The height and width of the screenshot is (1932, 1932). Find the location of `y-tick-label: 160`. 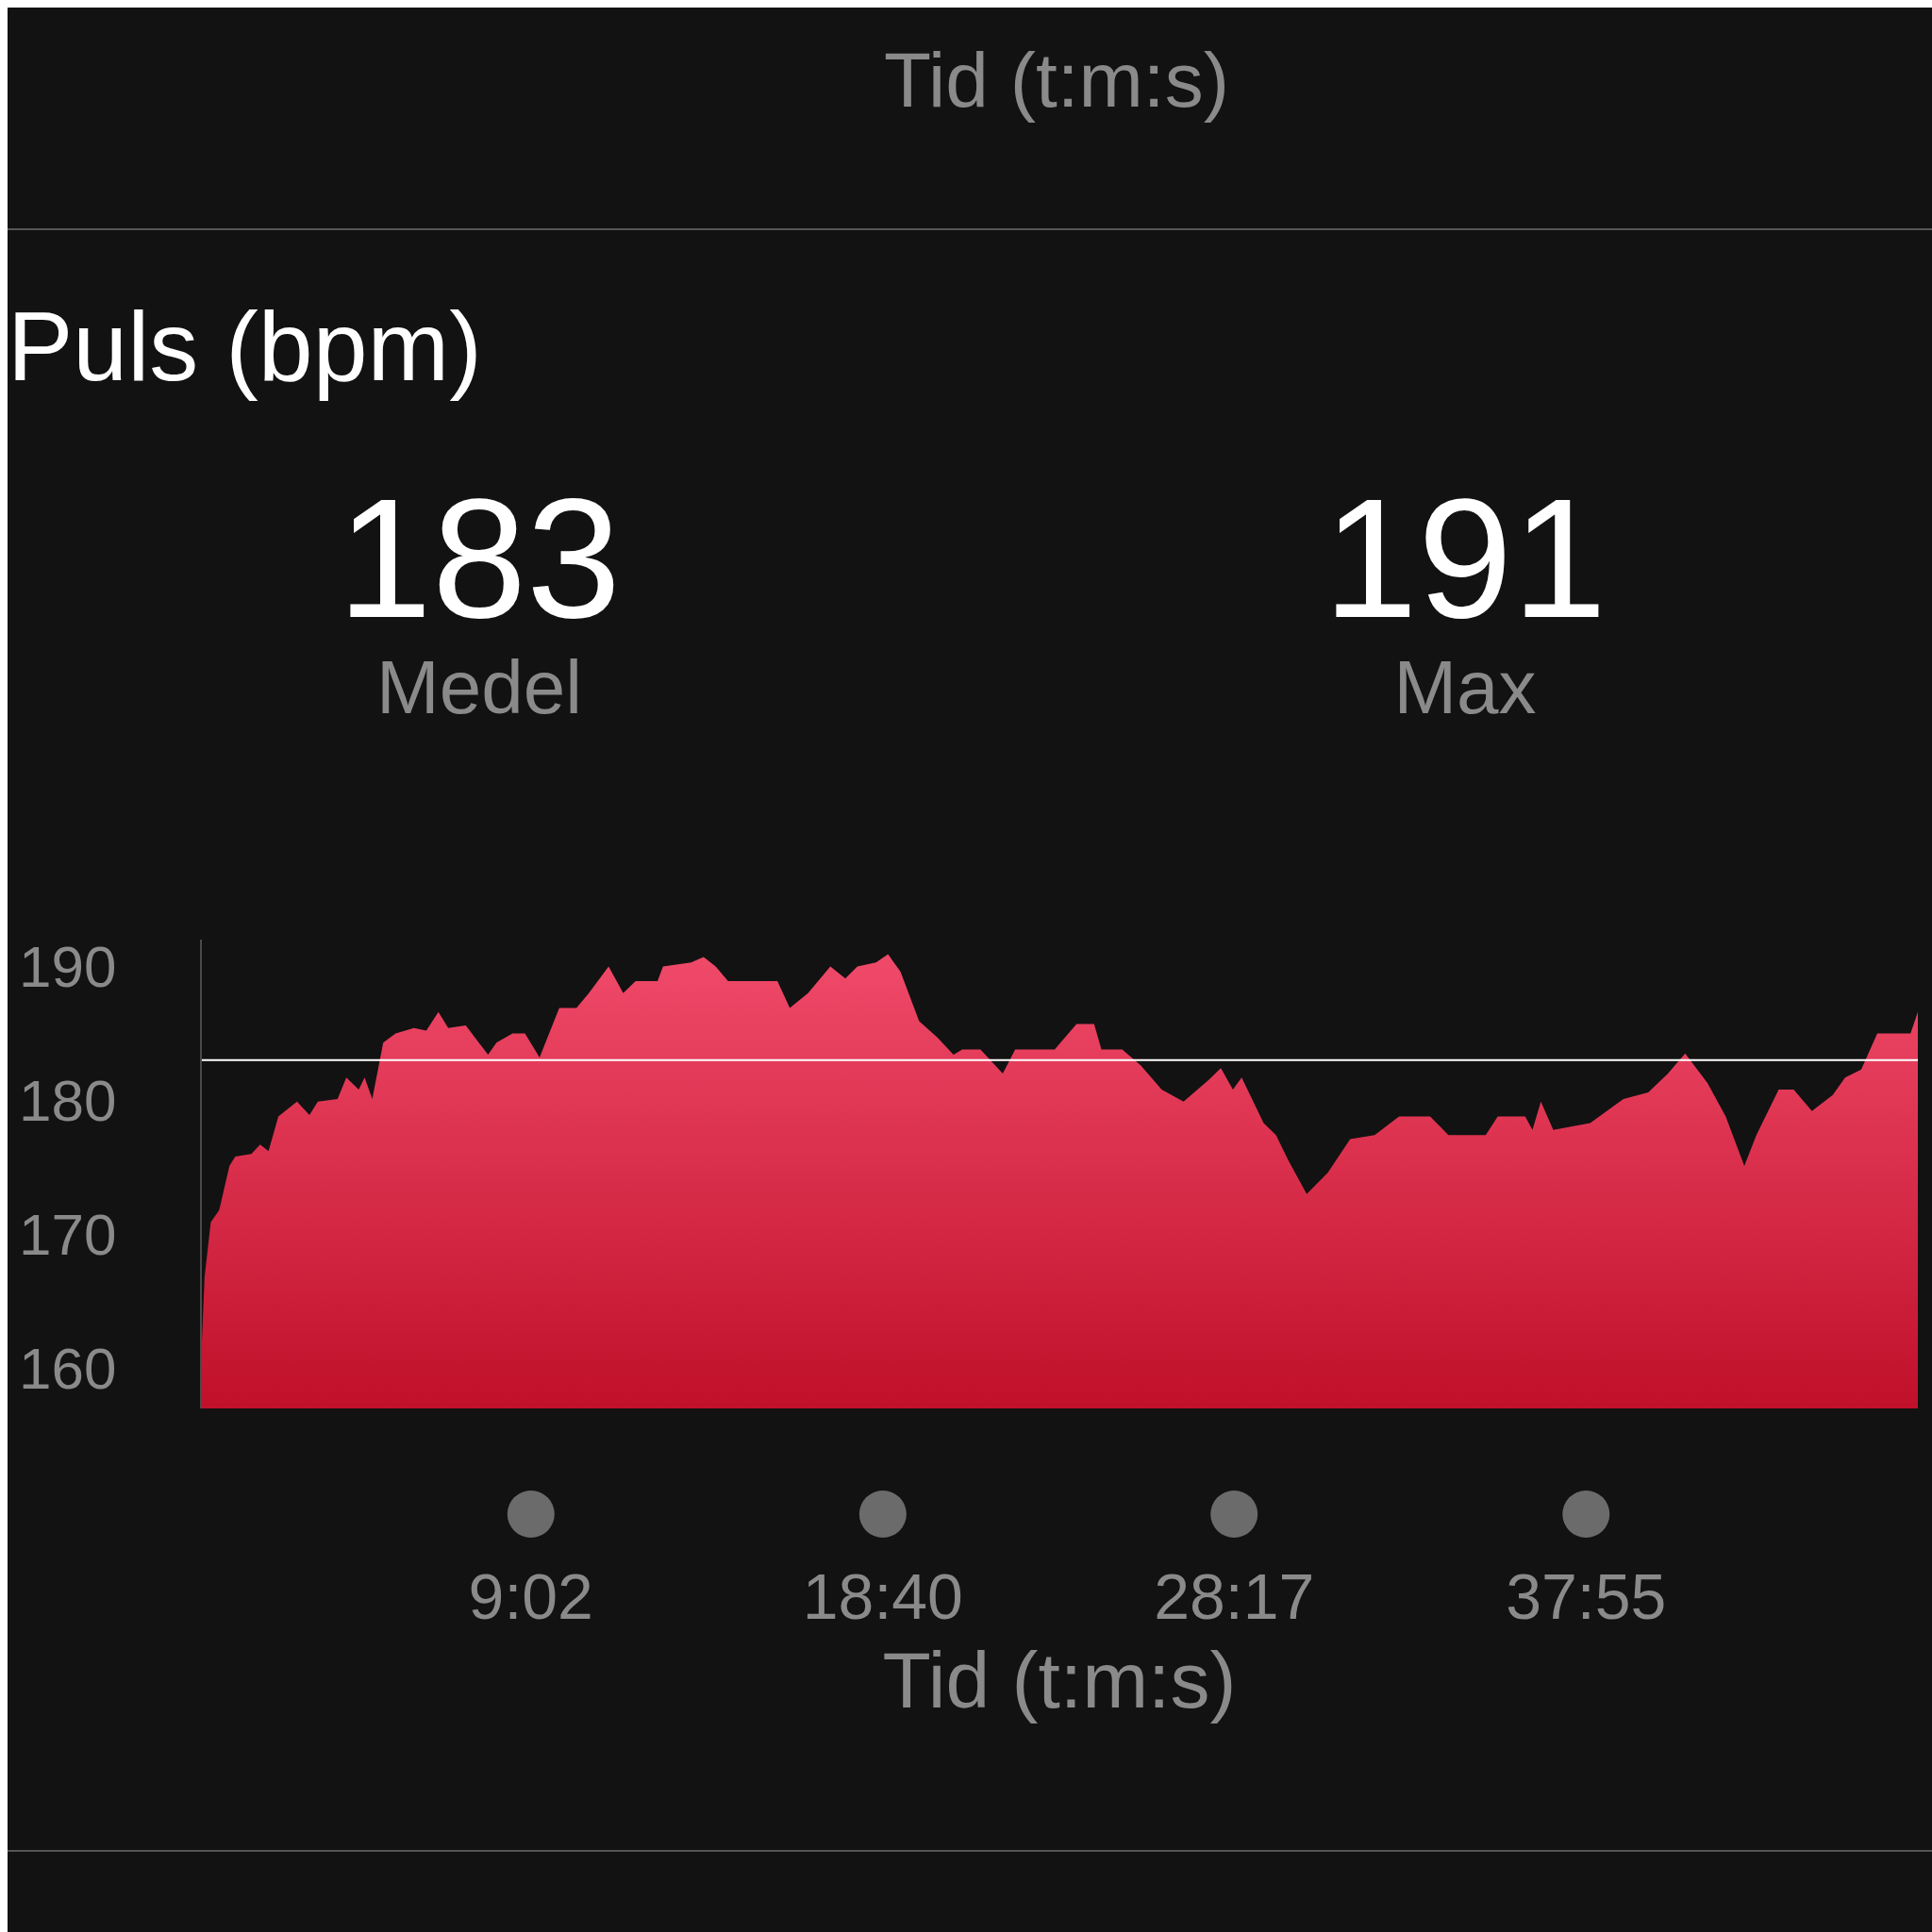

y-tick-label: 160 is located at coordinates (68, 1369).